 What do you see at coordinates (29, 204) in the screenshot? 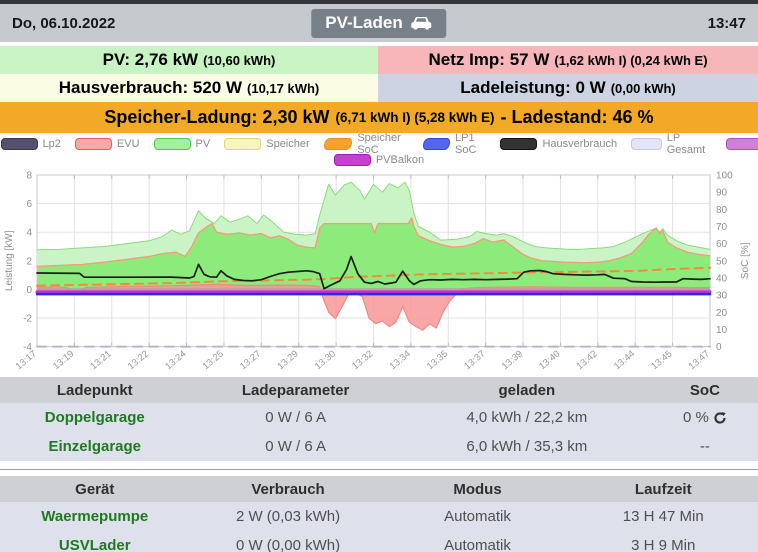
I see `svg-text: 6` at bounding box center [29, 204].